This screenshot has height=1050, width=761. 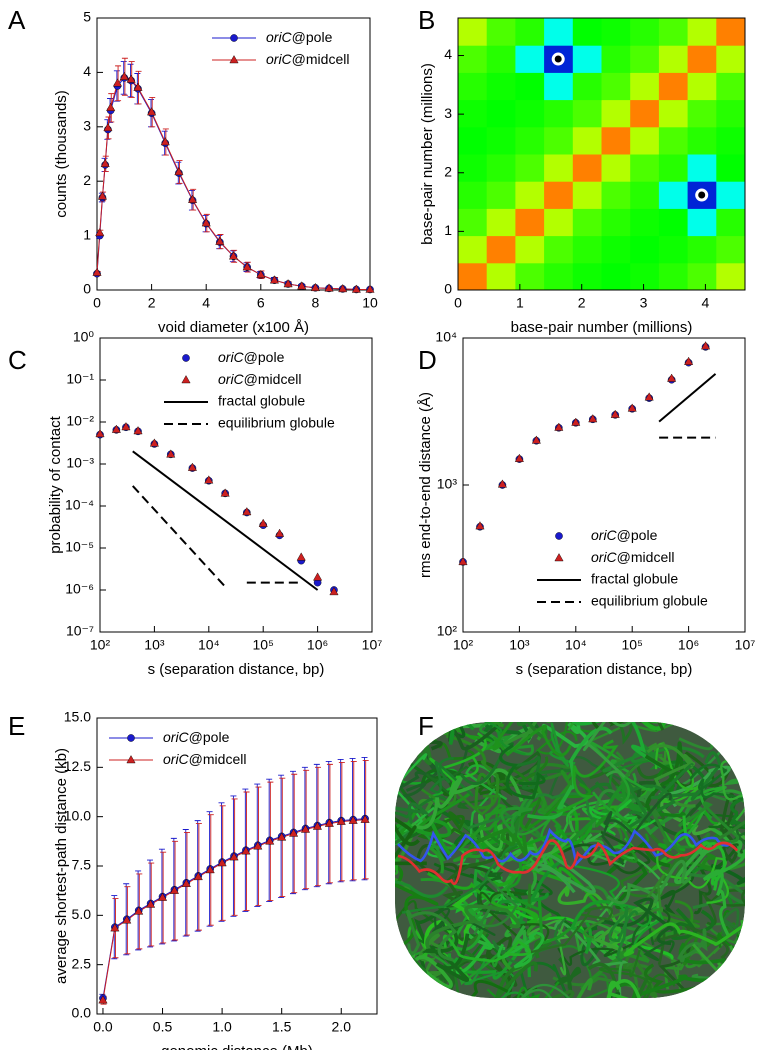 What do you see at coordinates (688, 645) in the screenshot?
I see `x-tick-label: 10⁶` at bounding box center [688, 645].